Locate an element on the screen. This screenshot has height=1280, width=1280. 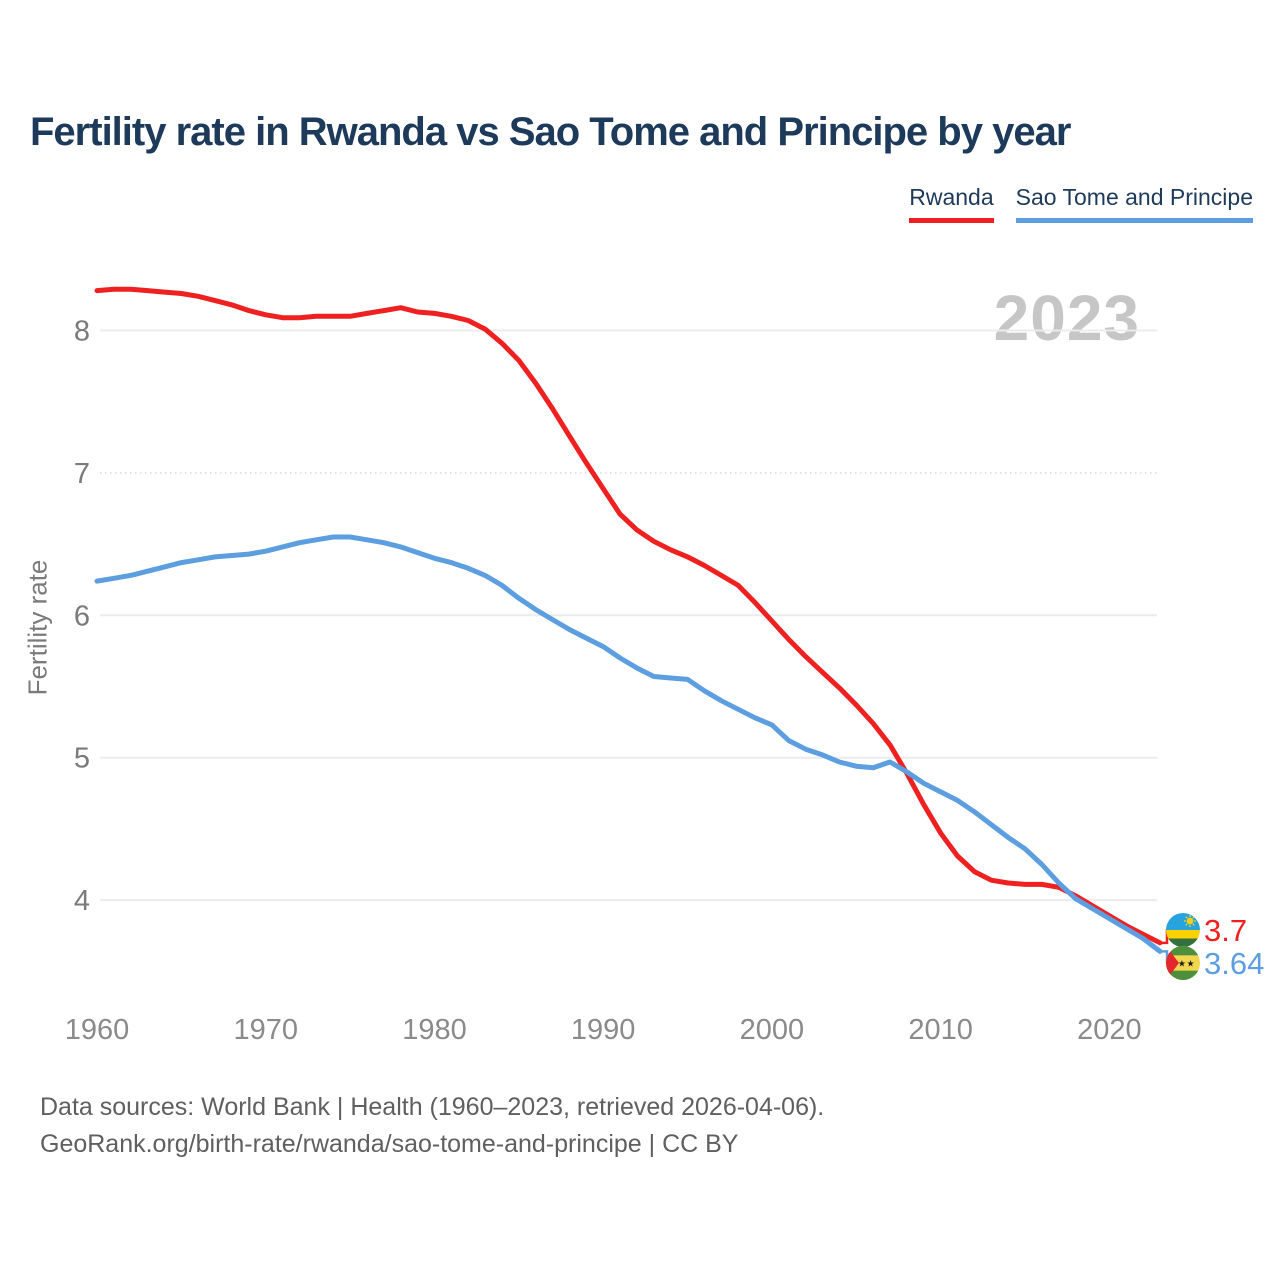
end-label-rwanda: 3.7 is located at coordinates (1225, 930).